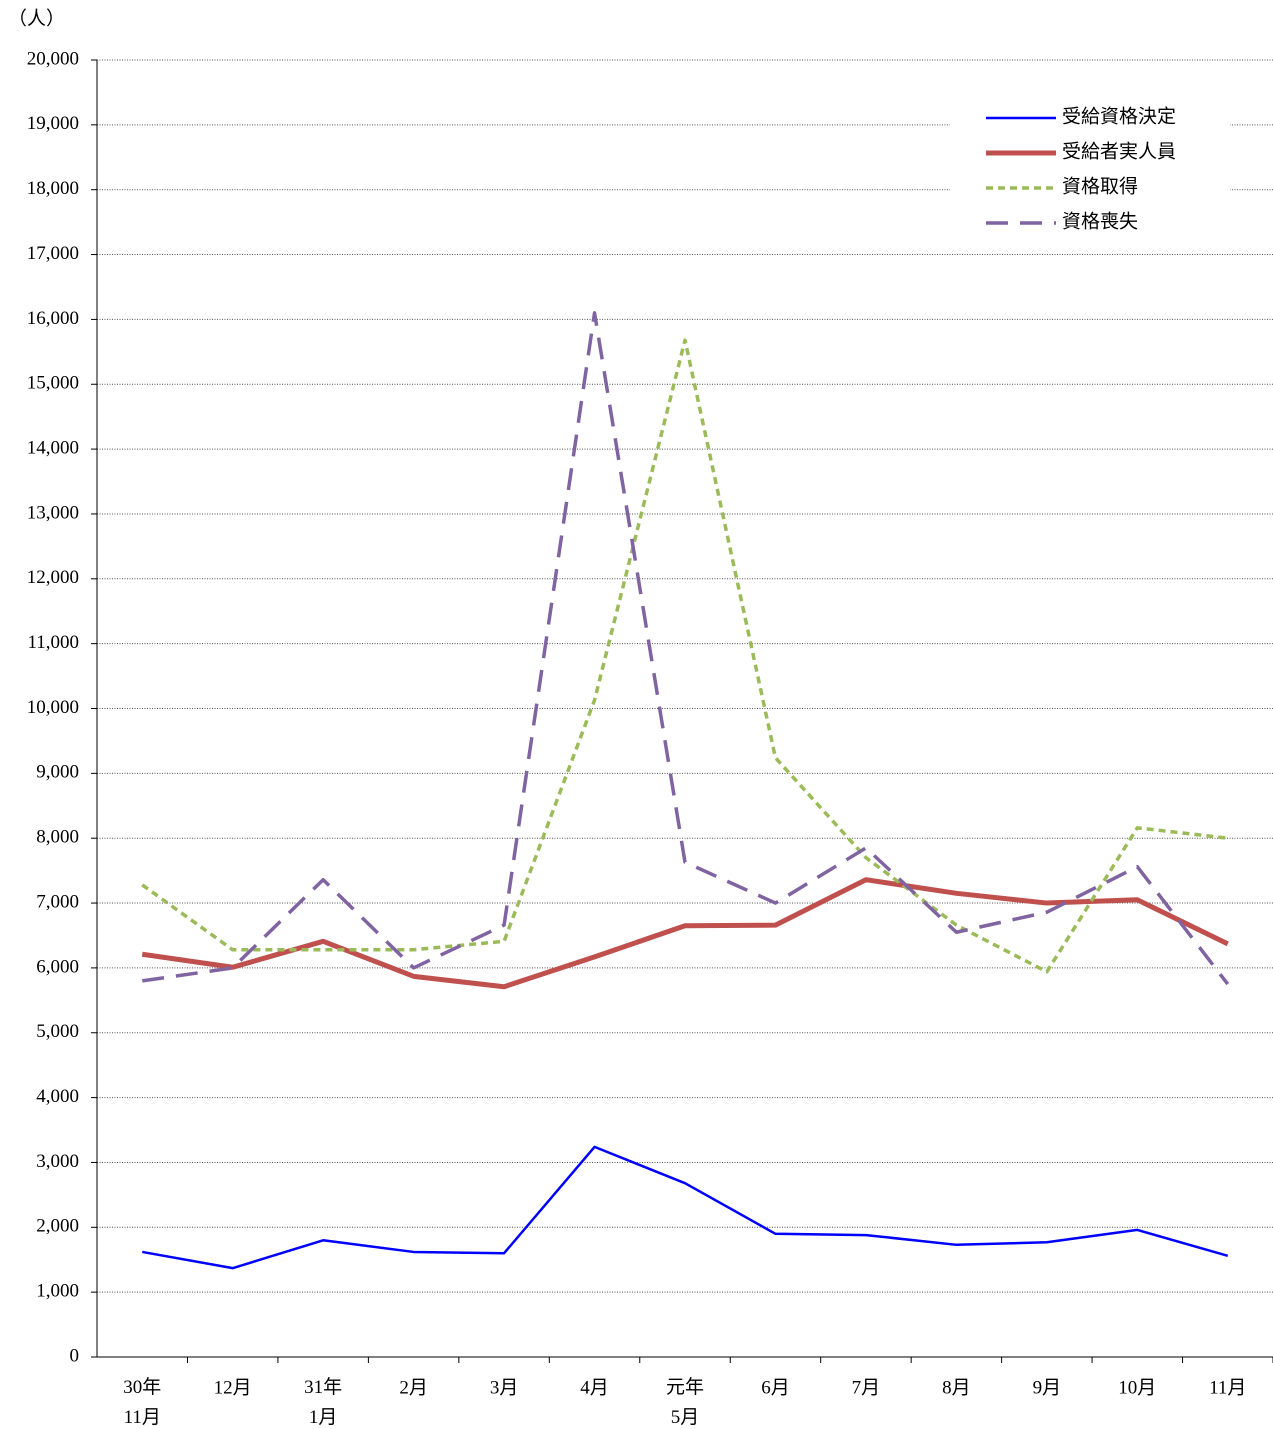 The image size is (1273, 1429). What do you see at coordinates (57, 966) in the screenshot?
I see `y-tick-label: 6,000` at bounding box center [57, 966].